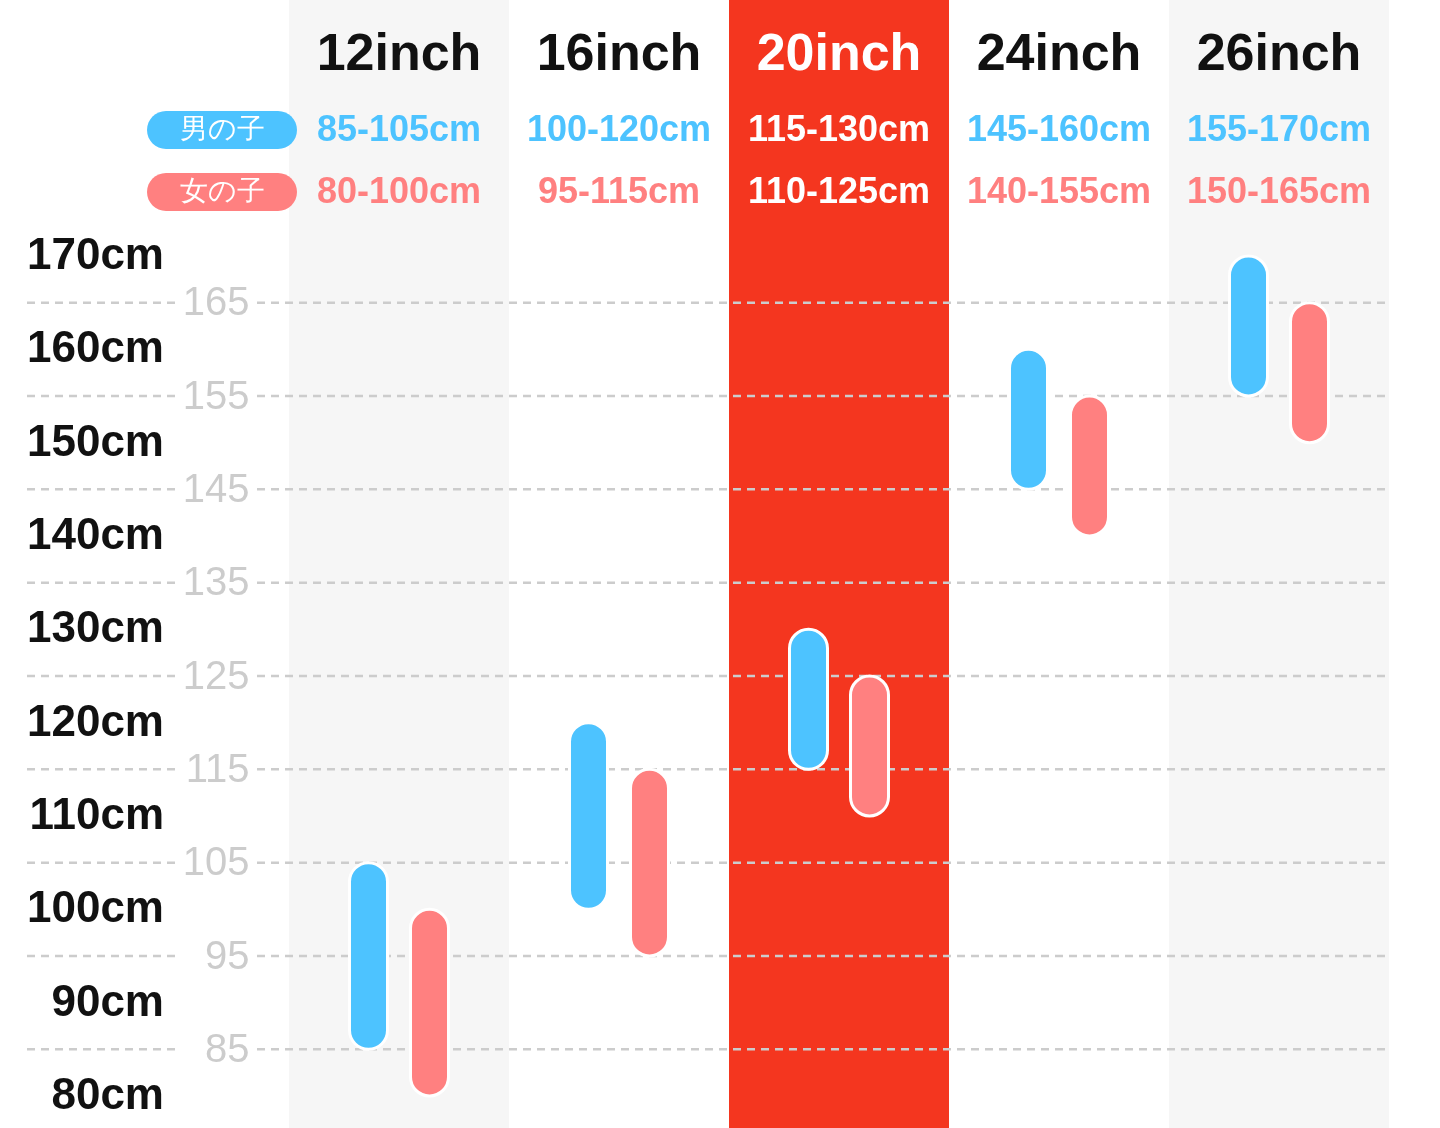 The image size is (1440, 1128). What do you see at coordinates (1279, 190) in the screenshot?
I see `data-label: 150-165cm` at bounding box center [1279, 190].